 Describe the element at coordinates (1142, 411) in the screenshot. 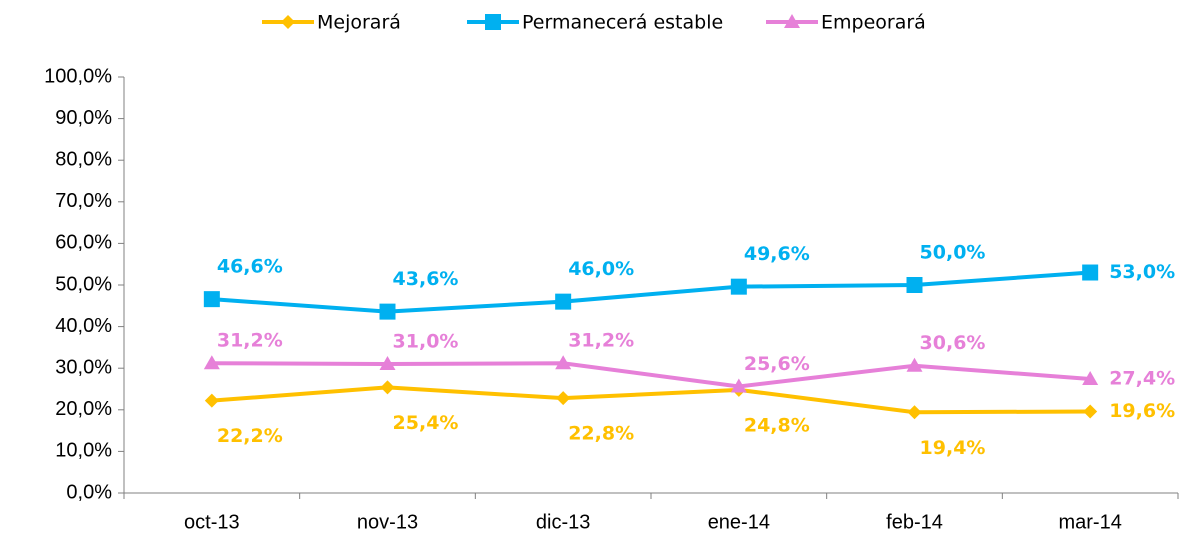

I see `value-label: 19,6%` at that location.